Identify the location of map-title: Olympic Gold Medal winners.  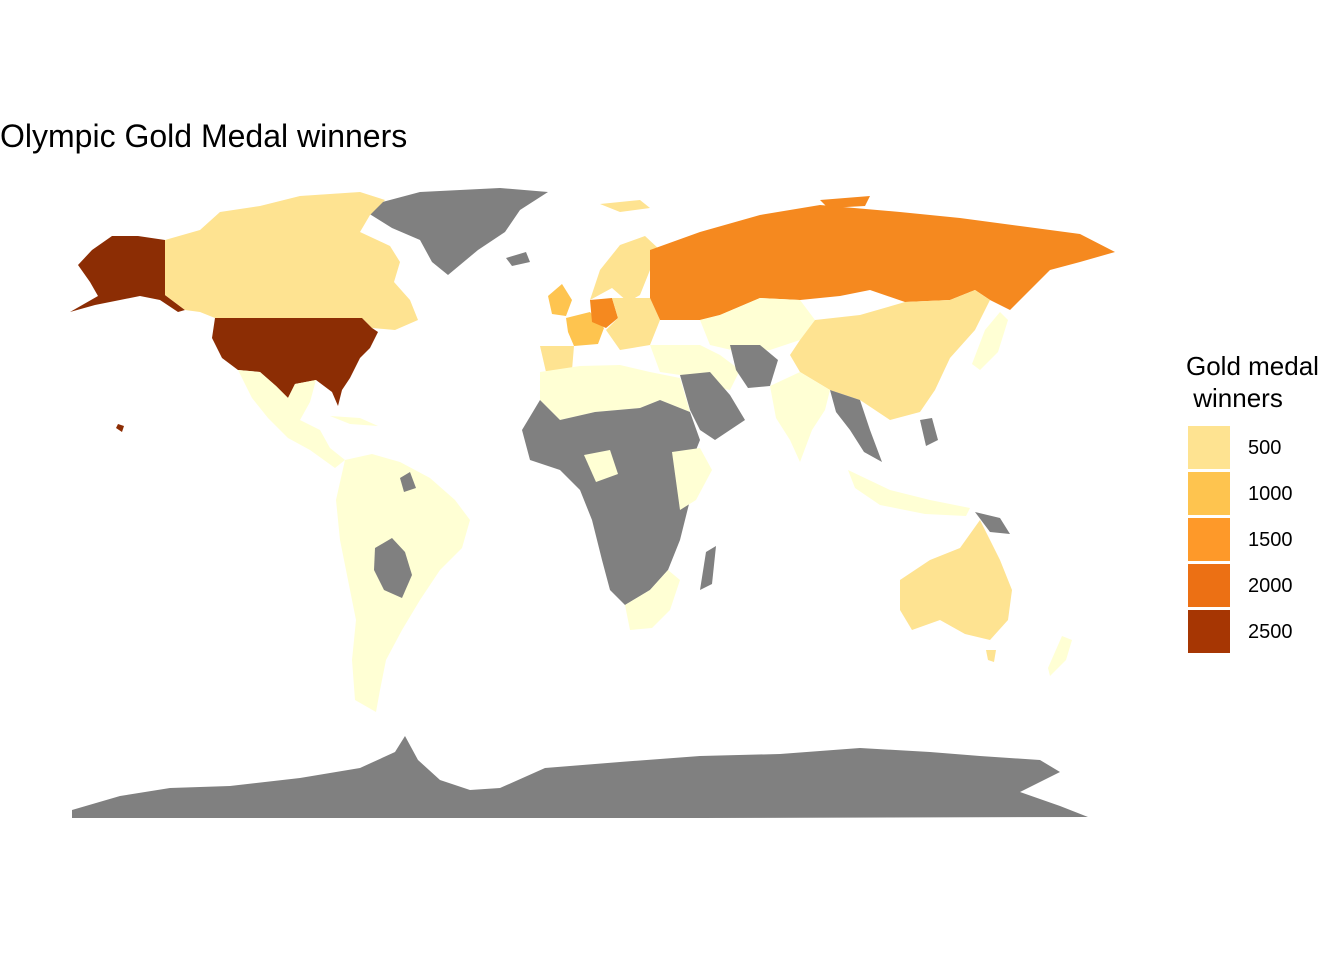
(204, 136).